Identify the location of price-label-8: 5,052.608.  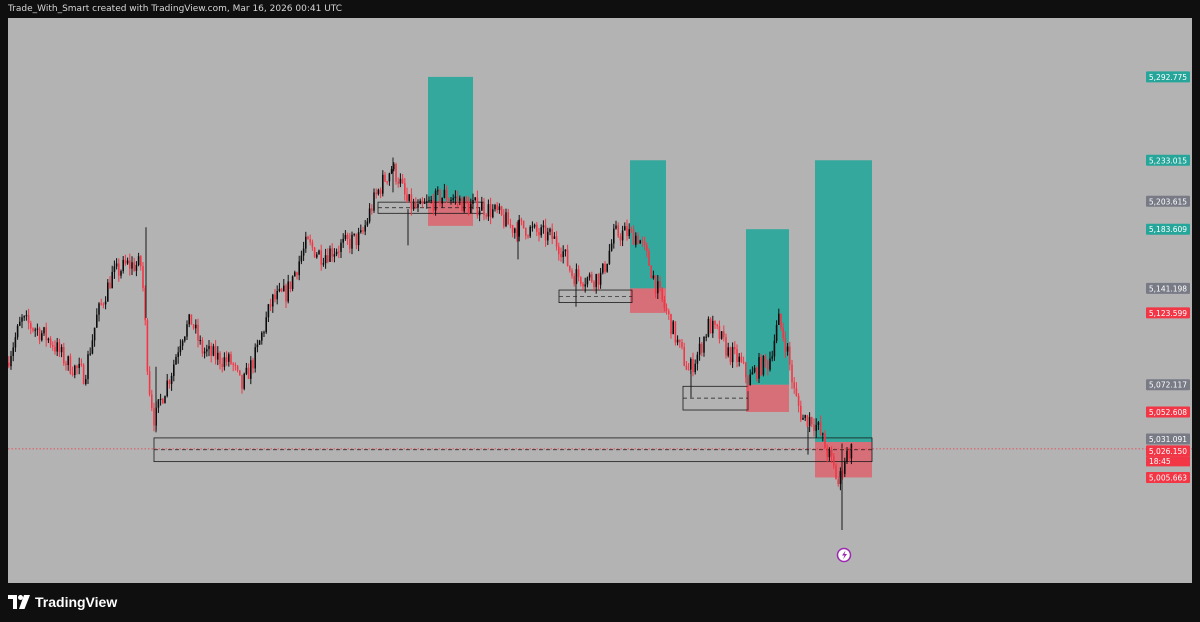
(1168, 412).